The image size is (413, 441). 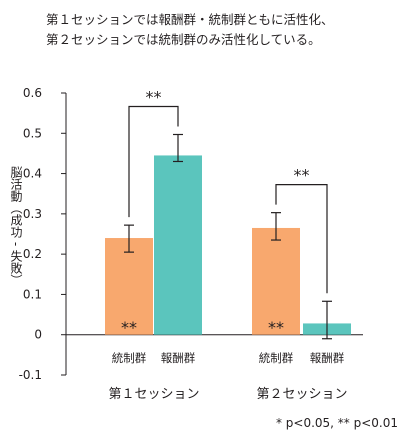 What do you see at coordinates (301, 394) in the screenshot?
I see `group-label: 第２セッション` at bounding box center [301, 394].